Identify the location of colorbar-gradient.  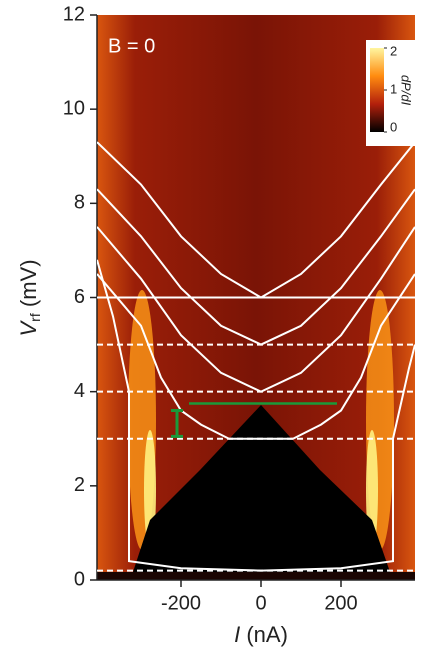
(377, 90).